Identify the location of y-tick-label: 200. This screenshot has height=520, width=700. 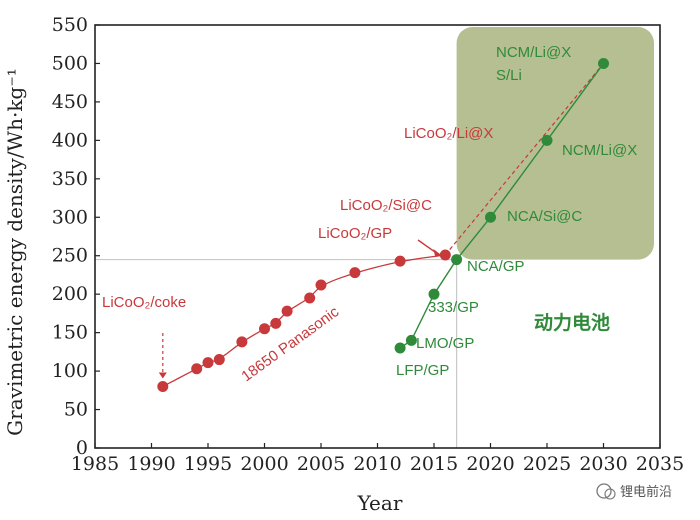
(70, 294).